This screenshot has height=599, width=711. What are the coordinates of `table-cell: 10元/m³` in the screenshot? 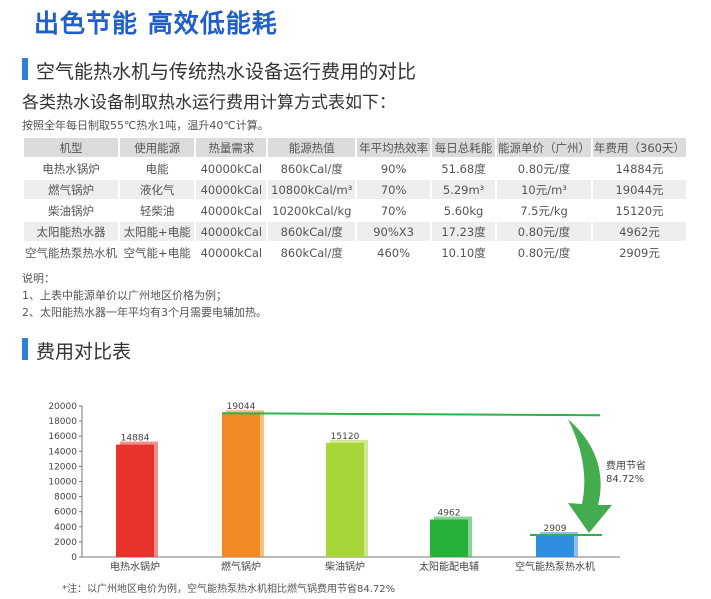 It's located at (544, 189).